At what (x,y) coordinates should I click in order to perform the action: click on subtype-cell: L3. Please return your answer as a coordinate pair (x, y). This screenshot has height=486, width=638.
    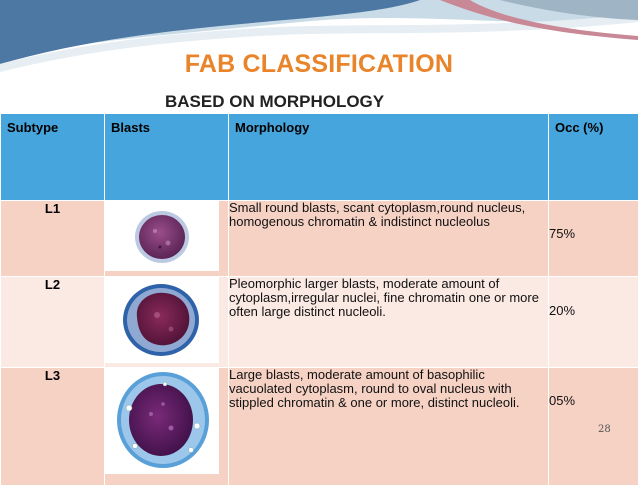
    Looking at the image, I should click on (53, 427).